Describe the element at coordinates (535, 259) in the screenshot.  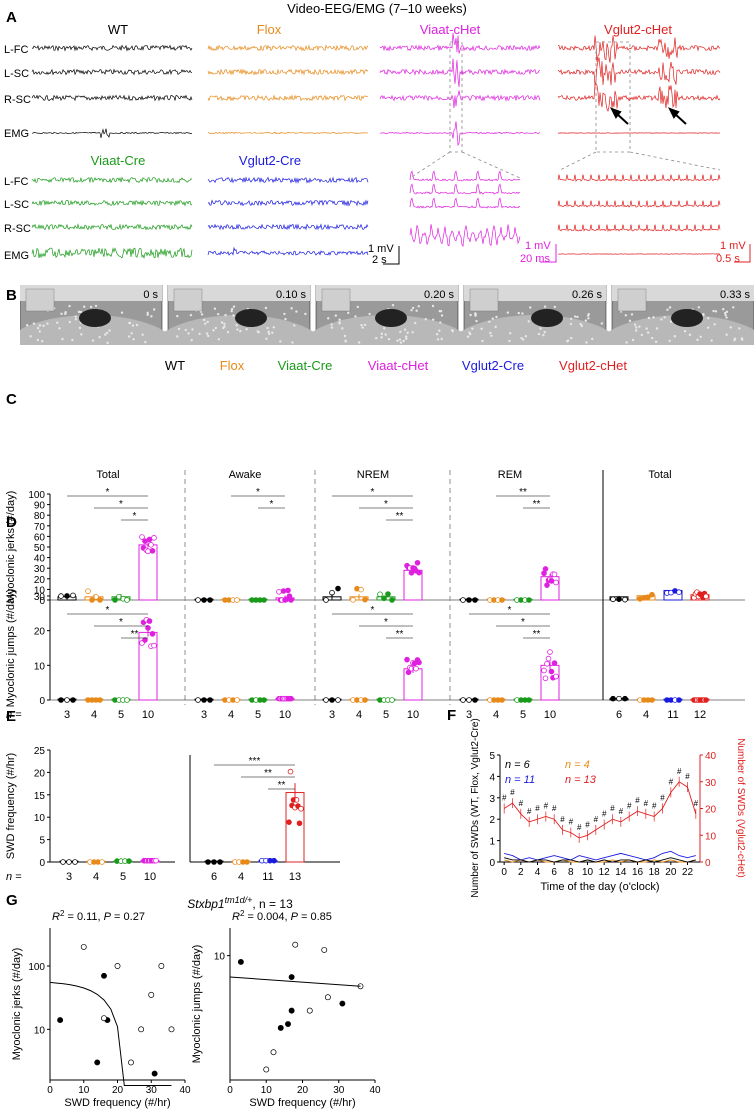
I see `inset1-label-ms: 20 ms` at that location.